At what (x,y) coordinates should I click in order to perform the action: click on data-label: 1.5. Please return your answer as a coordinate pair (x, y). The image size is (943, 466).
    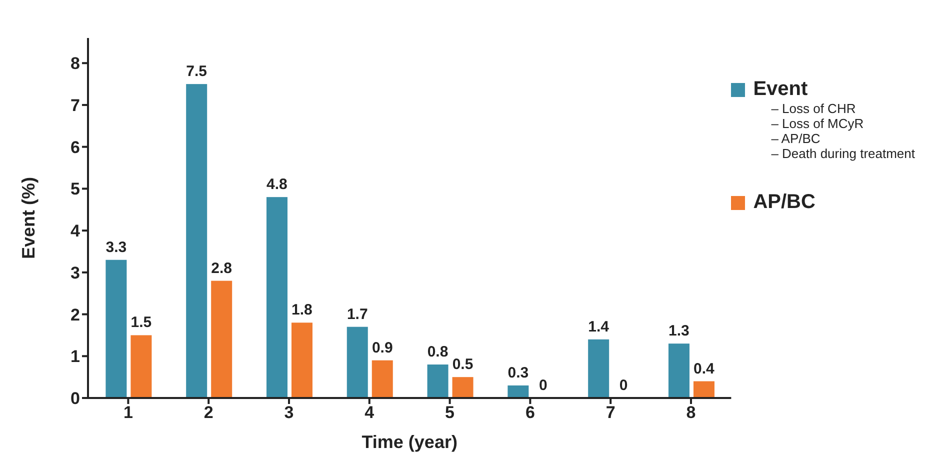
    Looking at the image, I should click on (141, 323).